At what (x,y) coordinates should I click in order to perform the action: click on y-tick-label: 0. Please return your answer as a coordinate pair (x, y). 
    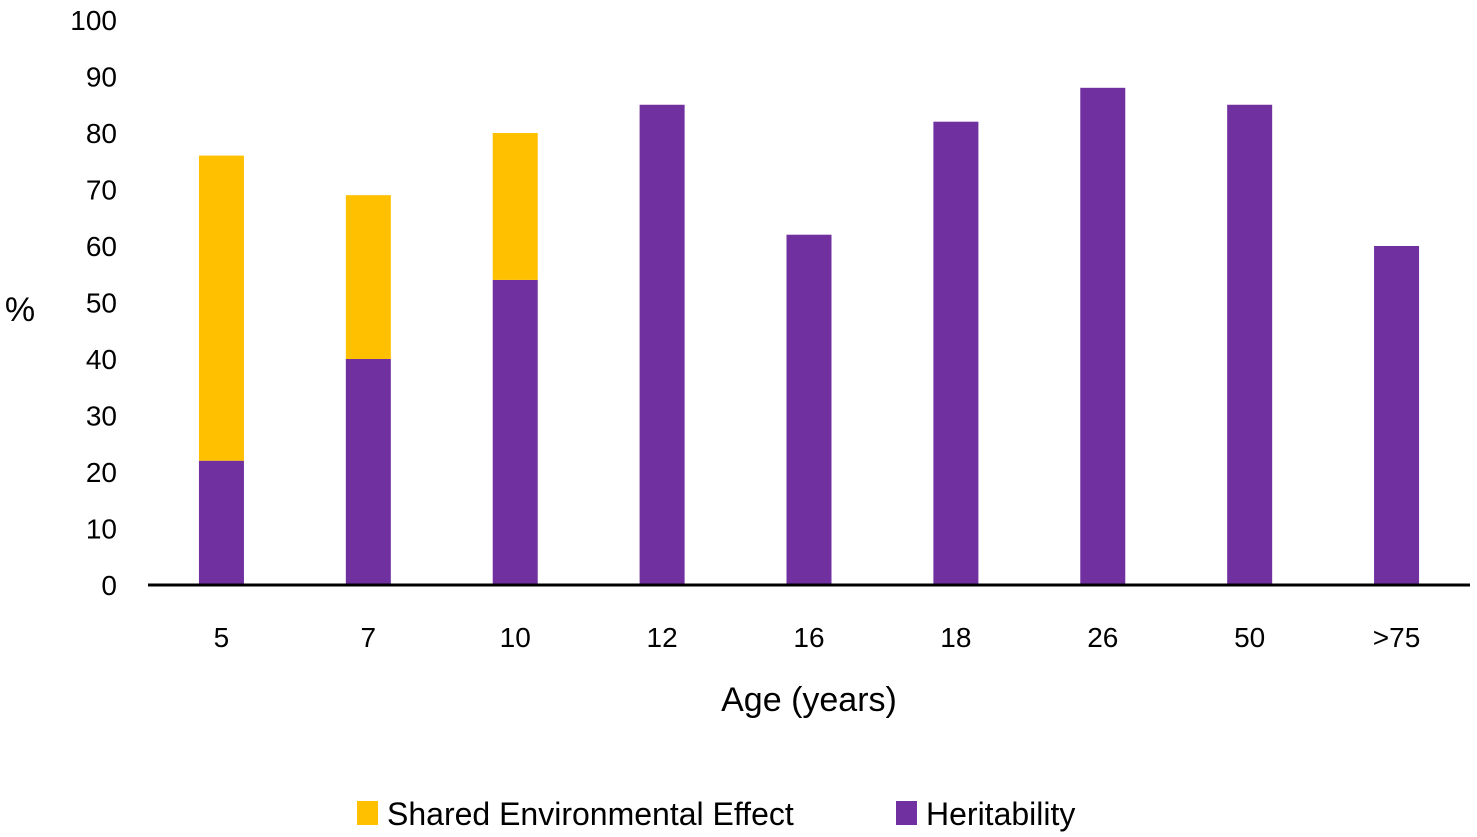
    Looking at the image, I should click on (109, 585).